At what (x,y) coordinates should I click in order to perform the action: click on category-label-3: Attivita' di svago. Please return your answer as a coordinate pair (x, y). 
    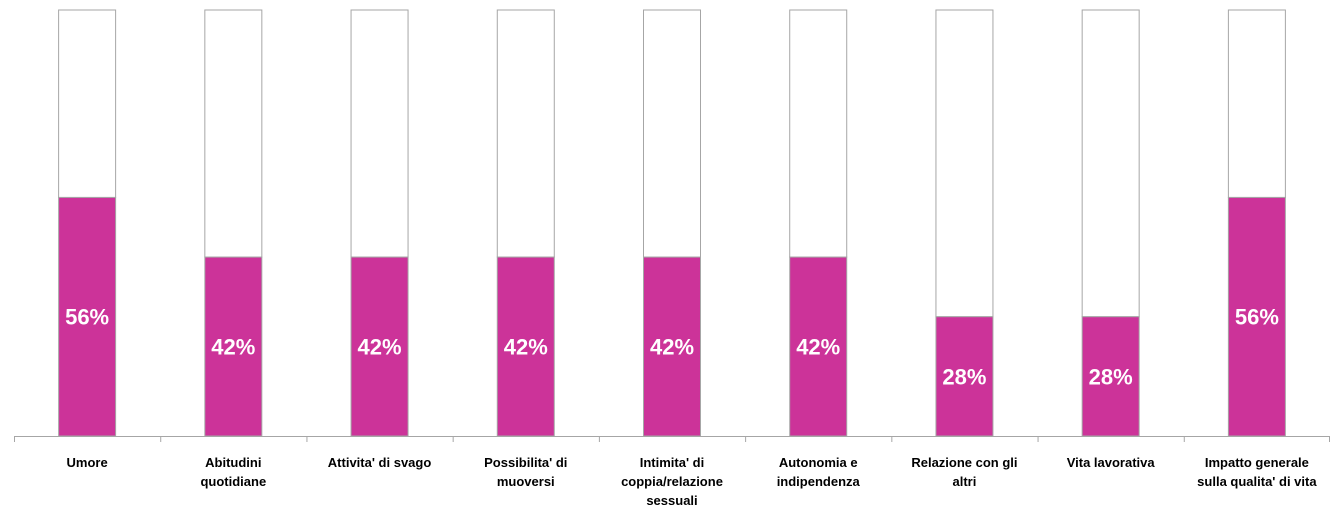
    Looking at the image, I should click on (380, 462).